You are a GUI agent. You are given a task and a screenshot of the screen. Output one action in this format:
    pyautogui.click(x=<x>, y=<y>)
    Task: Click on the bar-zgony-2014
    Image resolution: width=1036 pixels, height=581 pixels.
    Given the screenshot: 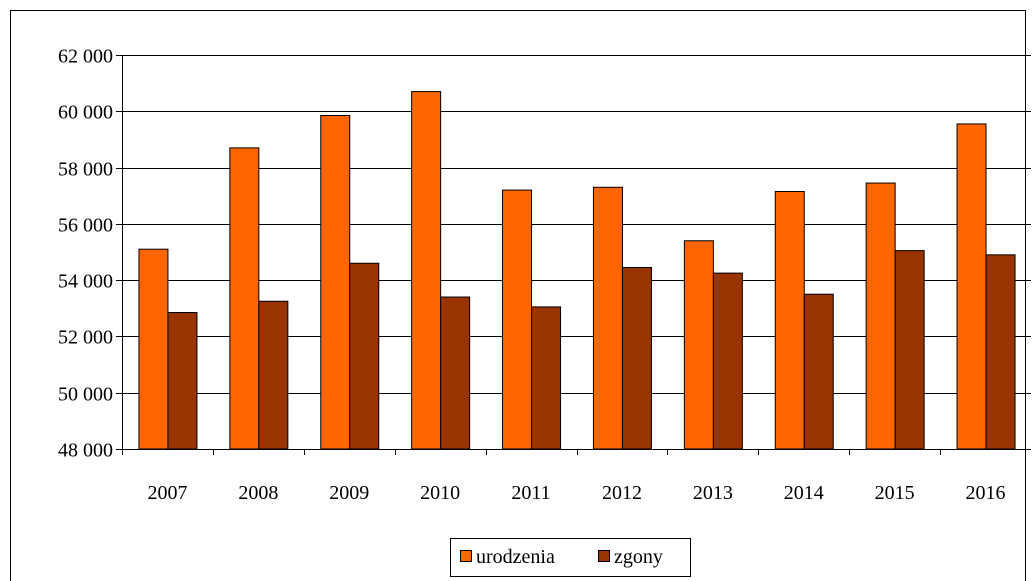 What is the action you would take?
    pyautogui.click(x=818, y=371)
    